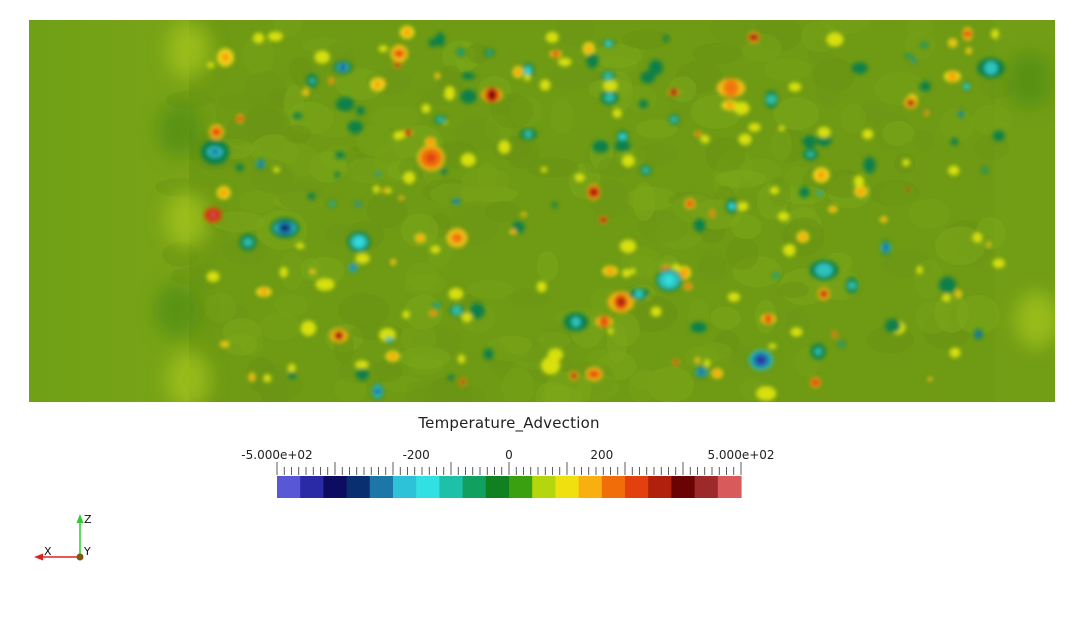 This screenshot has height=639, width=1090. What do you see at coordinates (88, 519) in the screenshot?
I see `z-axis-label: Z` at bounding box center [88, 519].